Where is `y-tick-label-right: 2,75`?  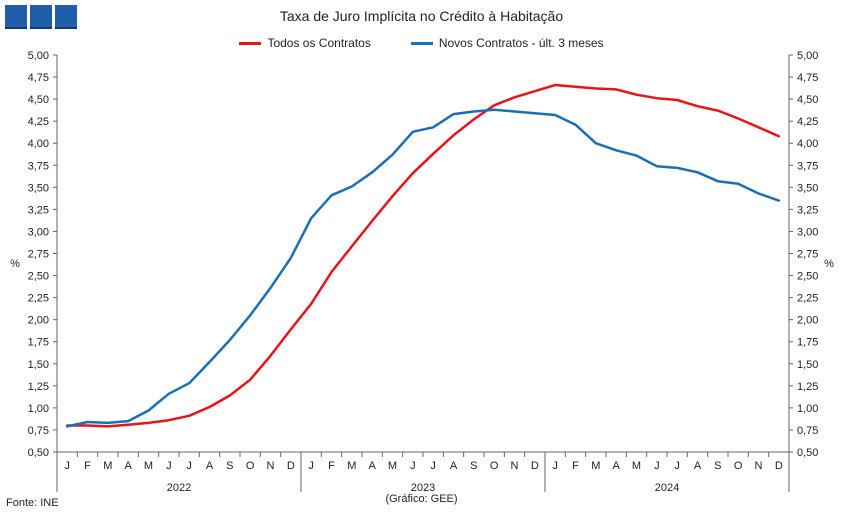
y-tick-label-right: 2,75 is located at coordinates (807, 255).